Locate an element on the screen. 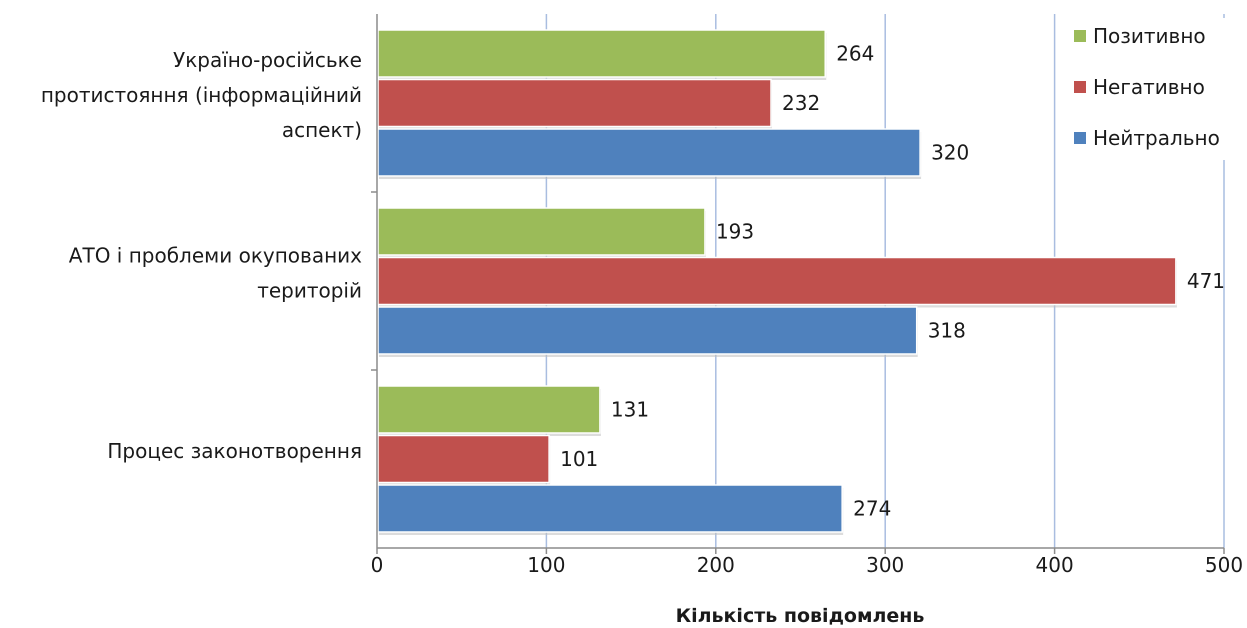  x-tick-label: 400 is located at coordinates (1055, 565).